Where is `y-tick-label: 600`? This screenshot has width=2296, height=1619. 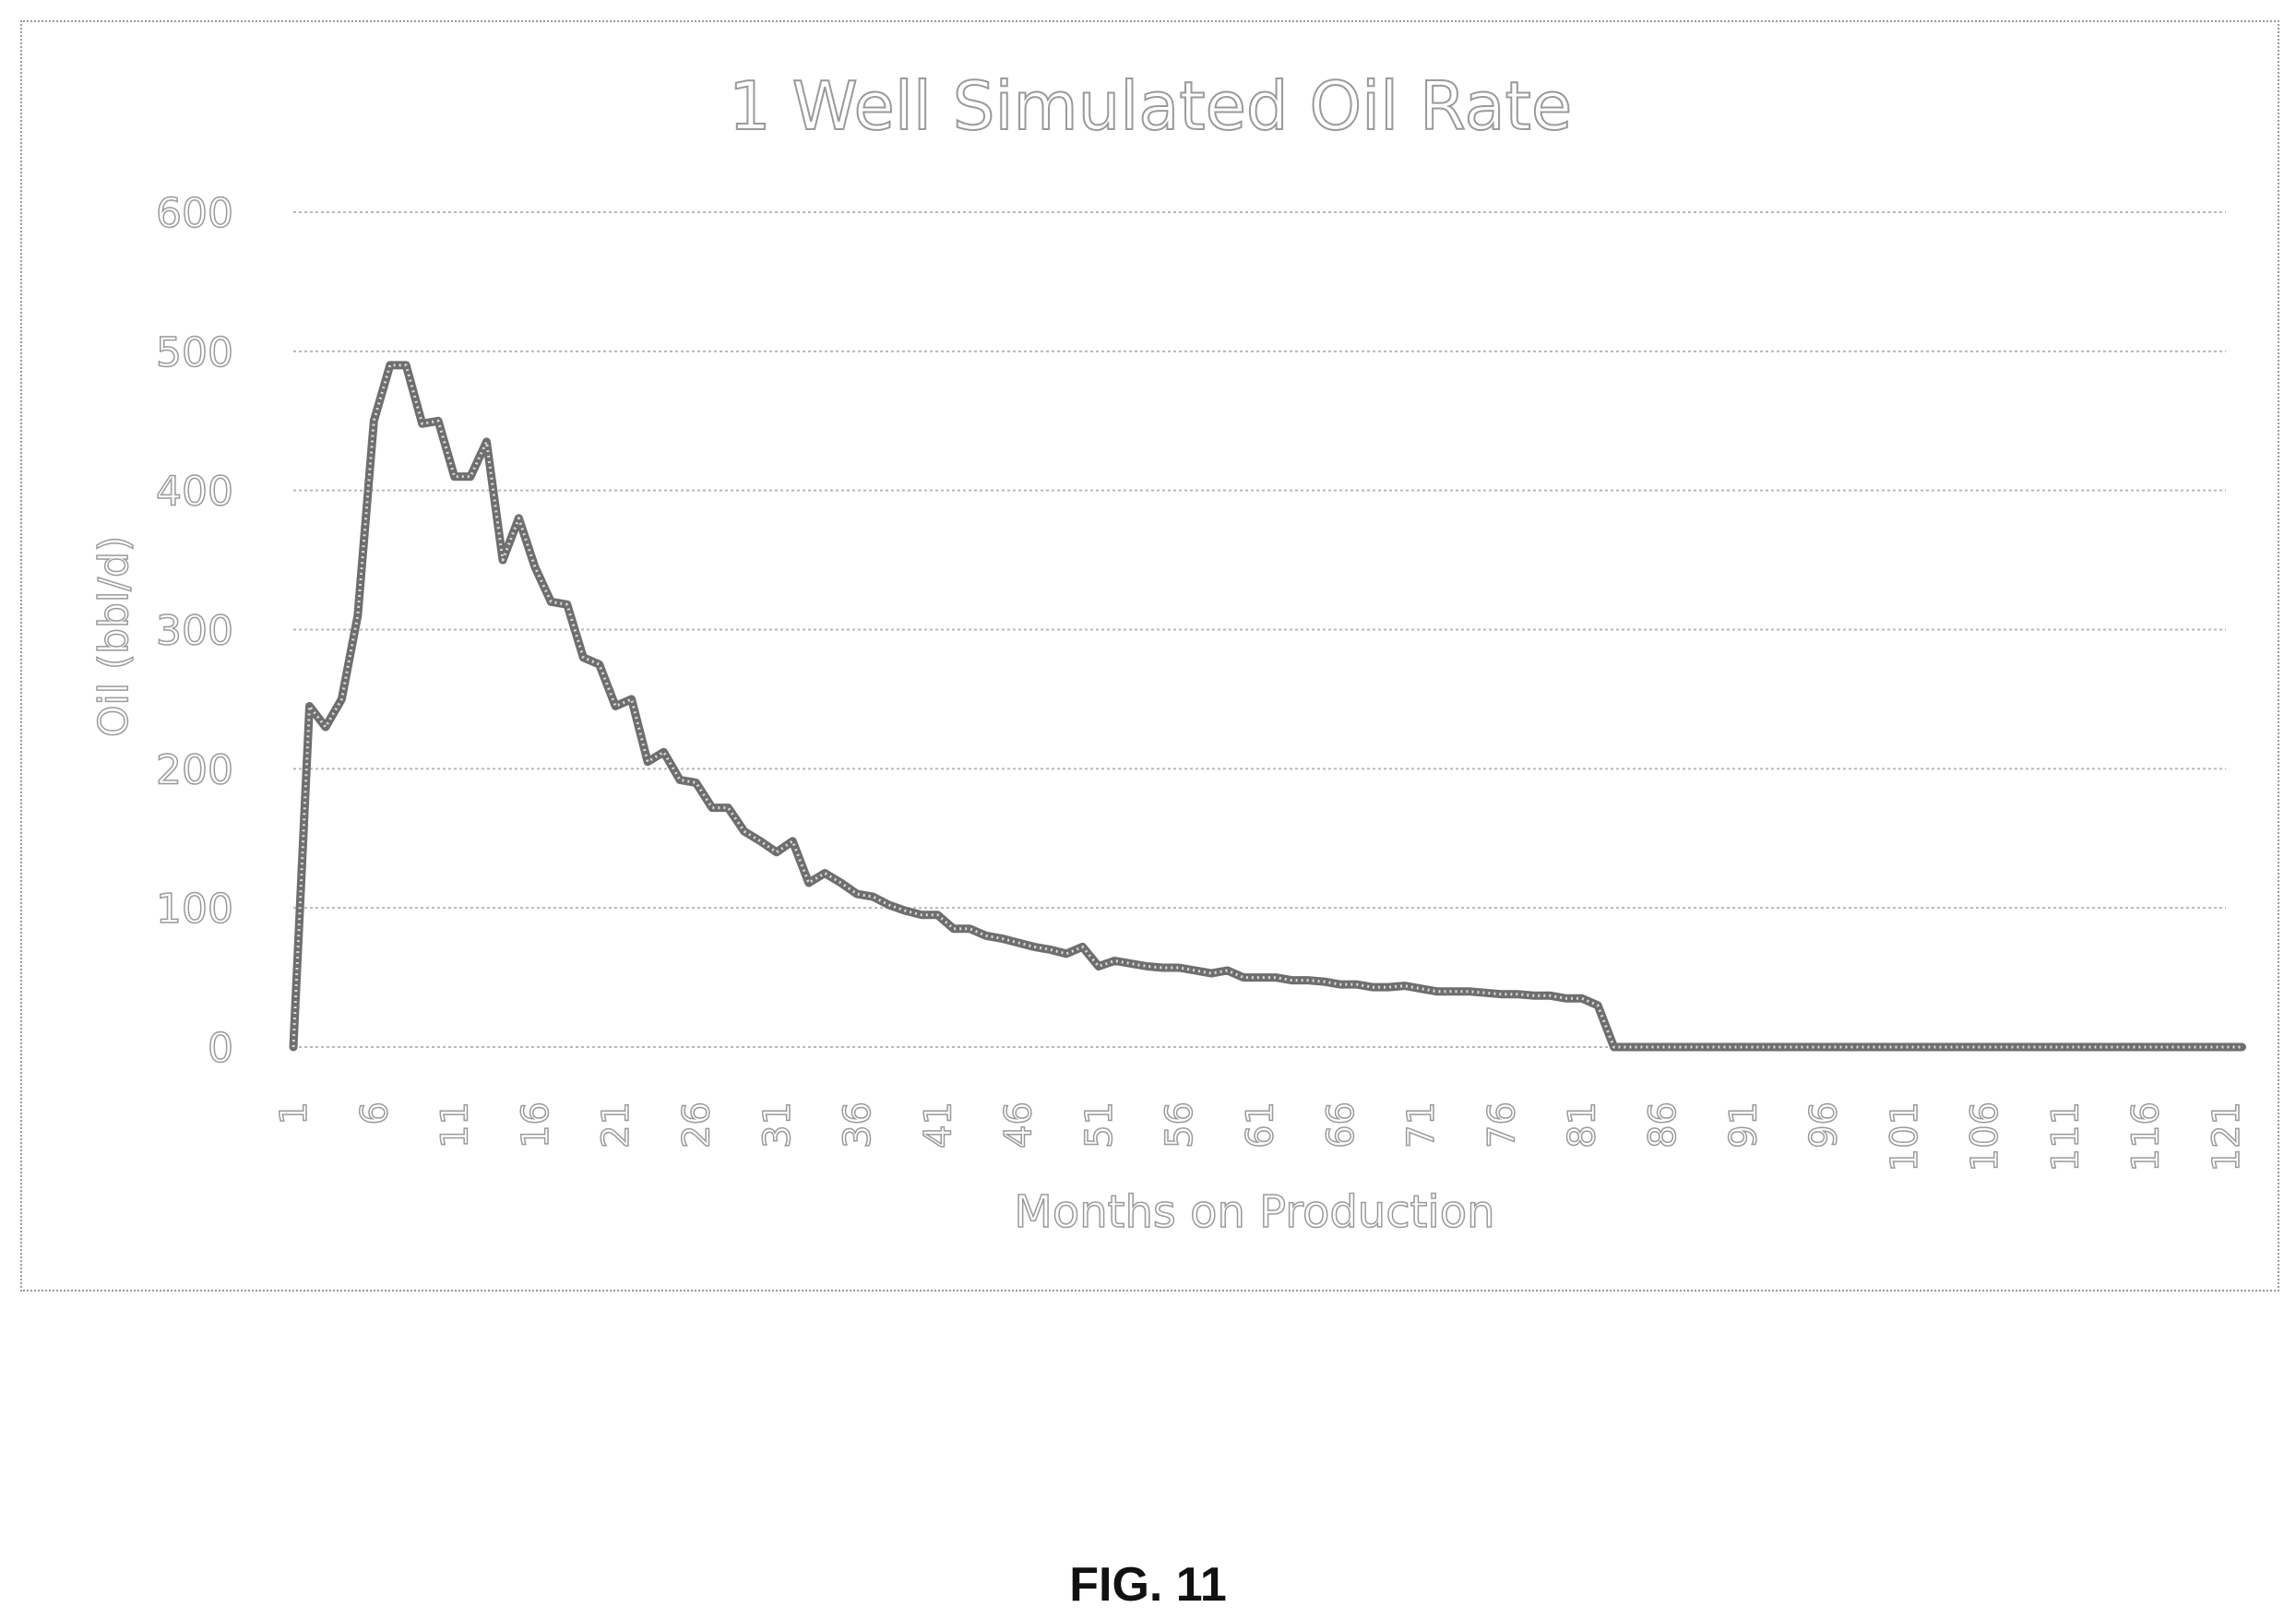 y-tick-label: 600 is located at coordinates (195, 213).